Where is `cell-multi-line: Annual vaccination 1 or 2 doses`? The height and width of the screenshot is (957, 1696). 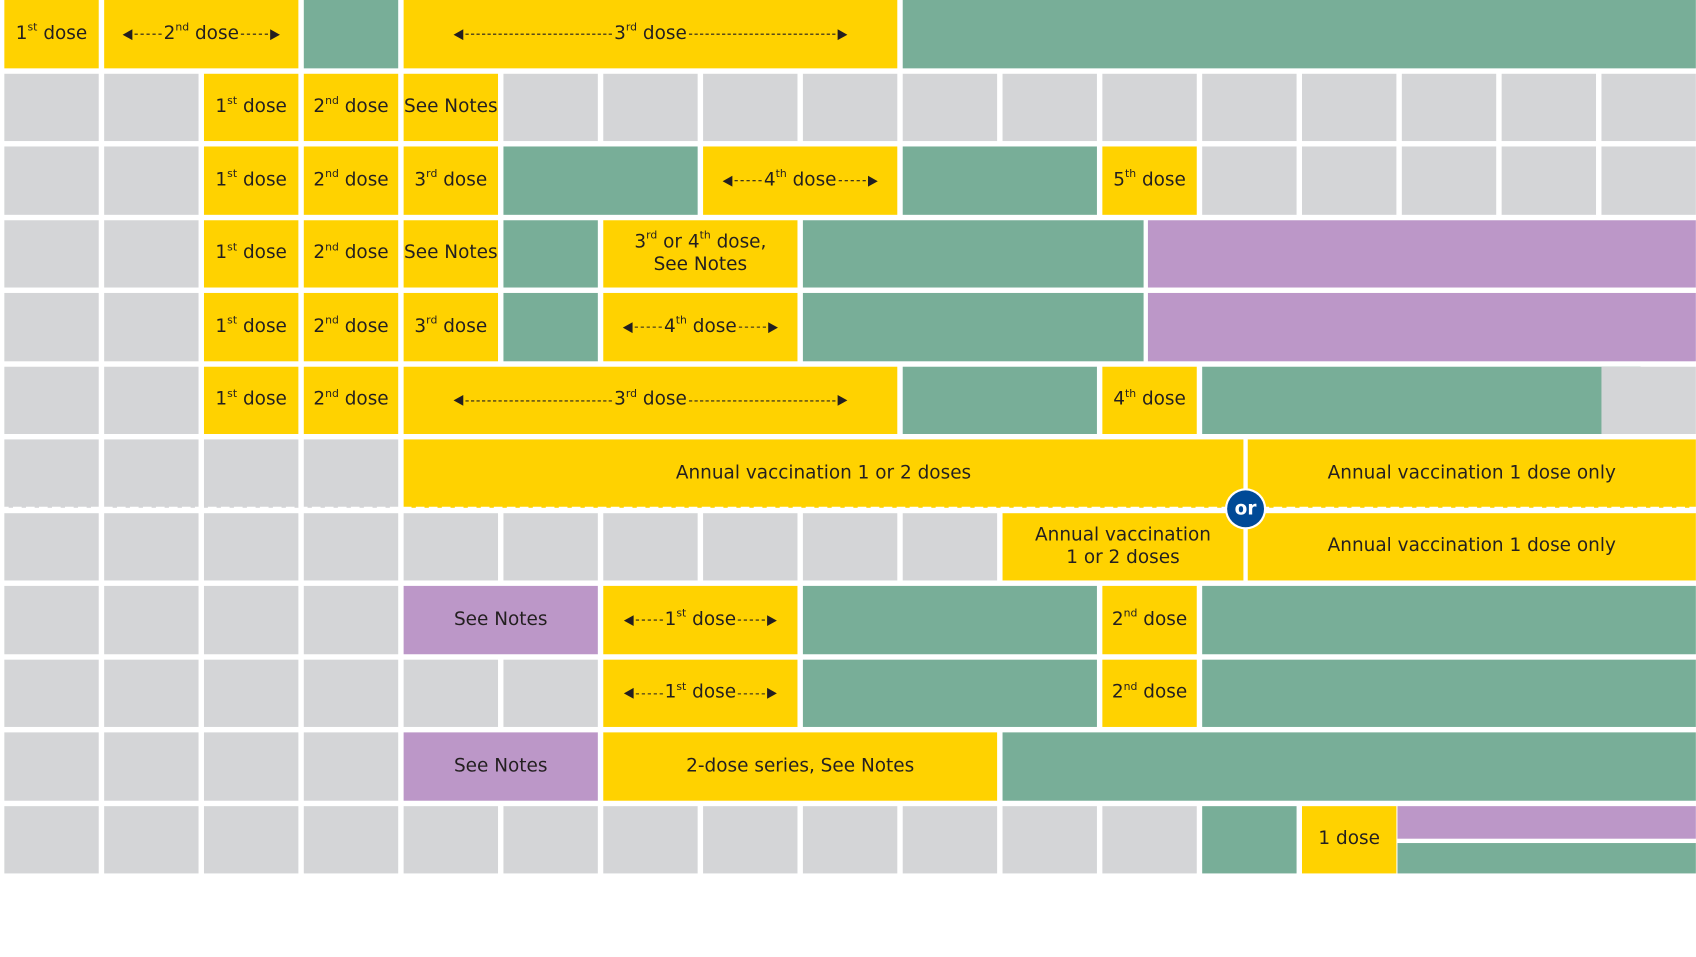 cell-multi-line: Annual vaccination 1 or 2 doses is located at coordinates (1123, 547).